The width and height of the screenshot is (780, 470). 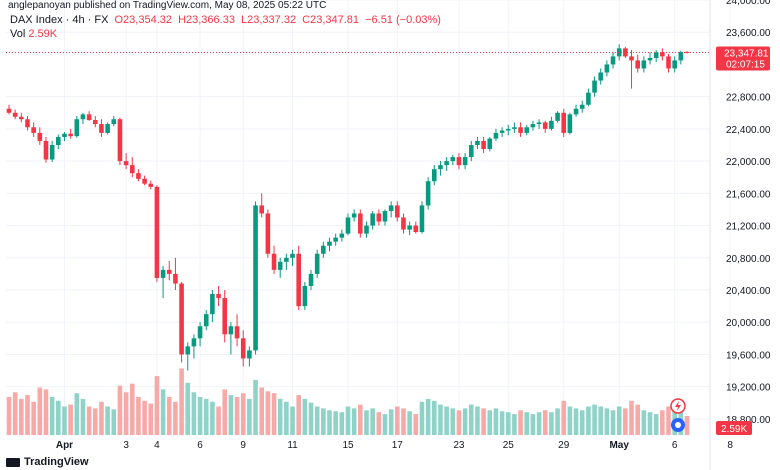 What do you see at coordinates (59, 20) in the screenshot?
I see `symbol-name: DAX Index · 4h · FX` at bounding box center [59, 20].